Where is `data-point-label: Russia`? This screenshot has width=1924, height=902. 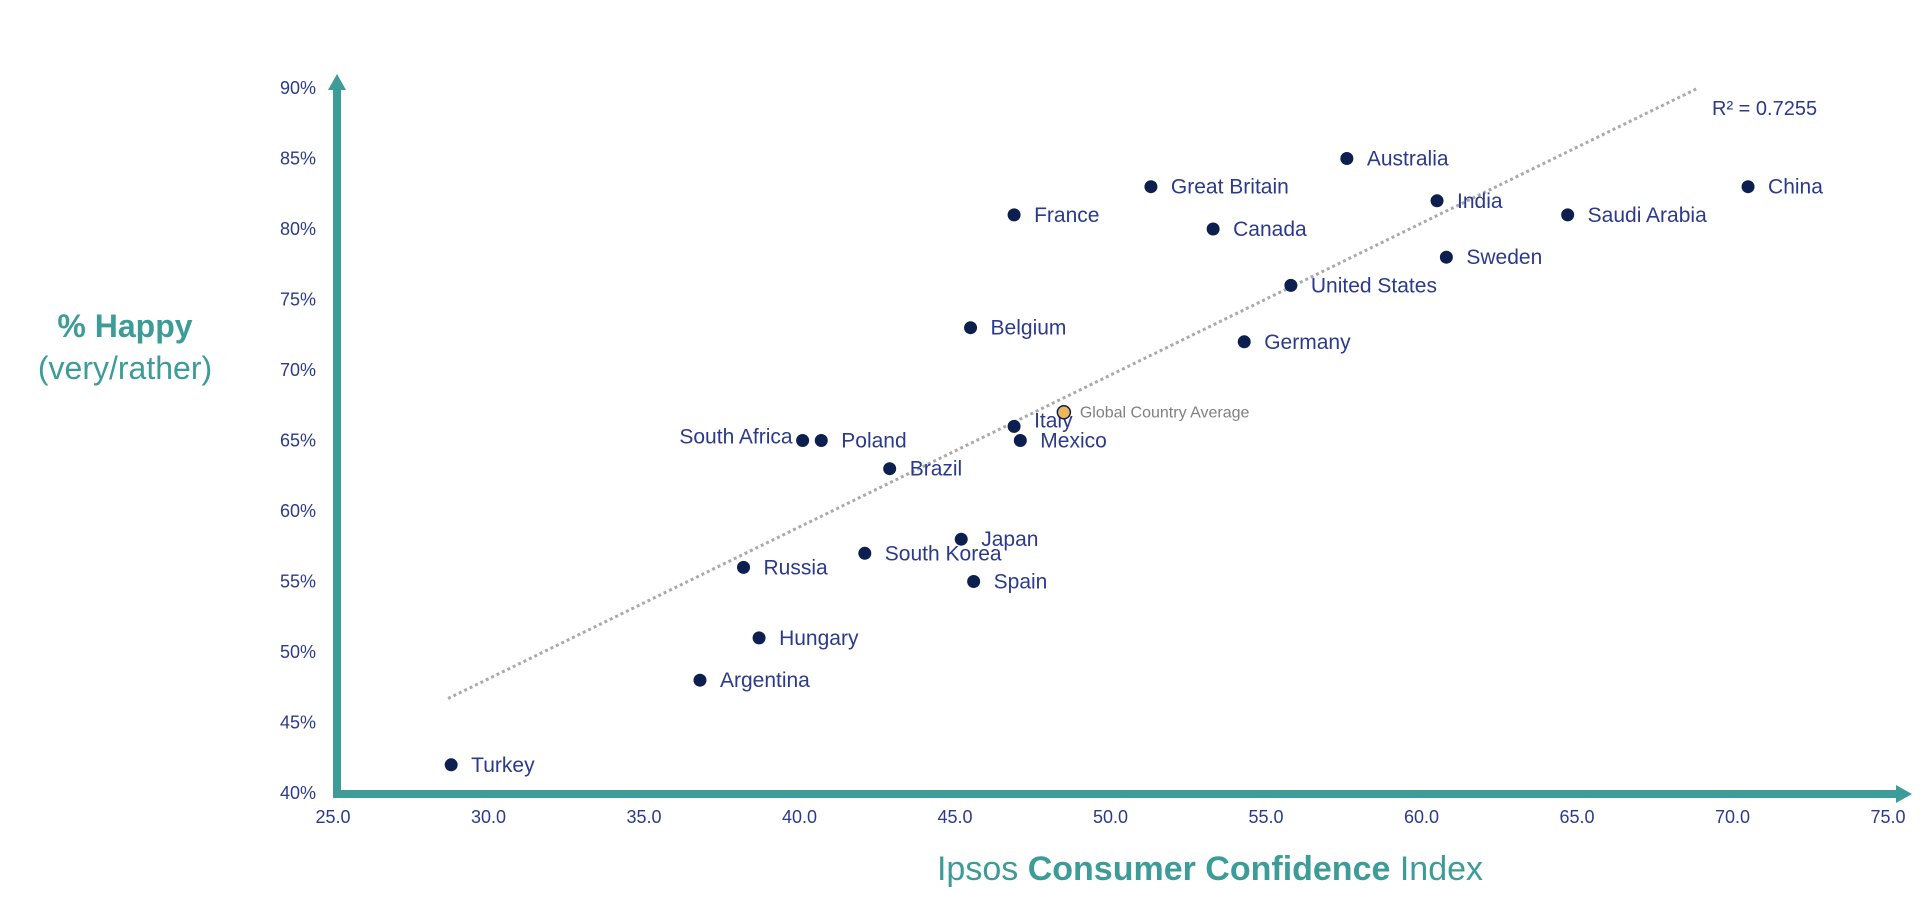
data-point-label: Russia is located at coordinates (796, 567).